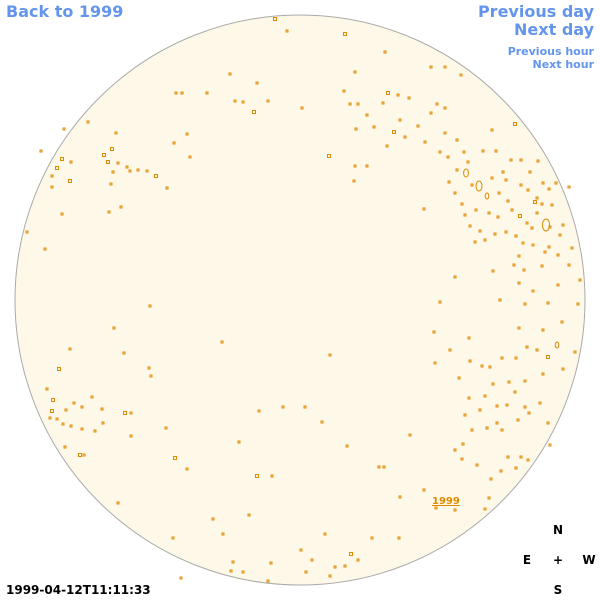  Describe the element at coordinates (550, 51) in the screenshot. I see `previous-hour-link: Previous hour` at that location.